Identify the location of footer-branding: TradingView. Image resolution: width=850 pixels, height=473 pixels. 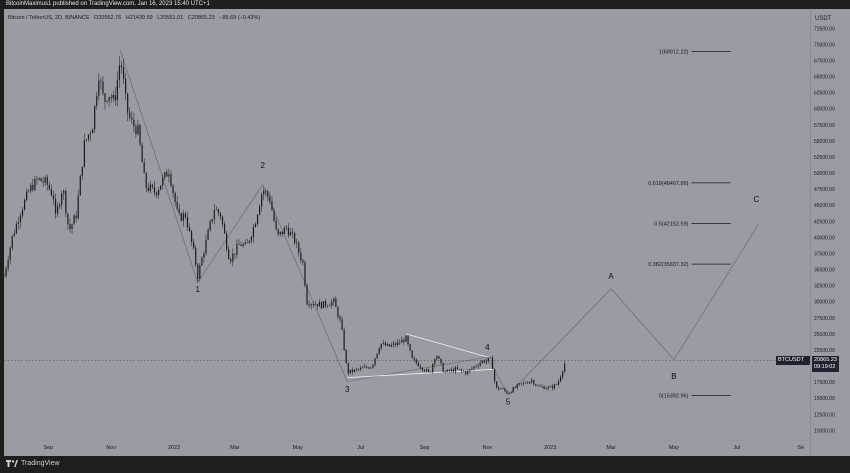
(33, 463).